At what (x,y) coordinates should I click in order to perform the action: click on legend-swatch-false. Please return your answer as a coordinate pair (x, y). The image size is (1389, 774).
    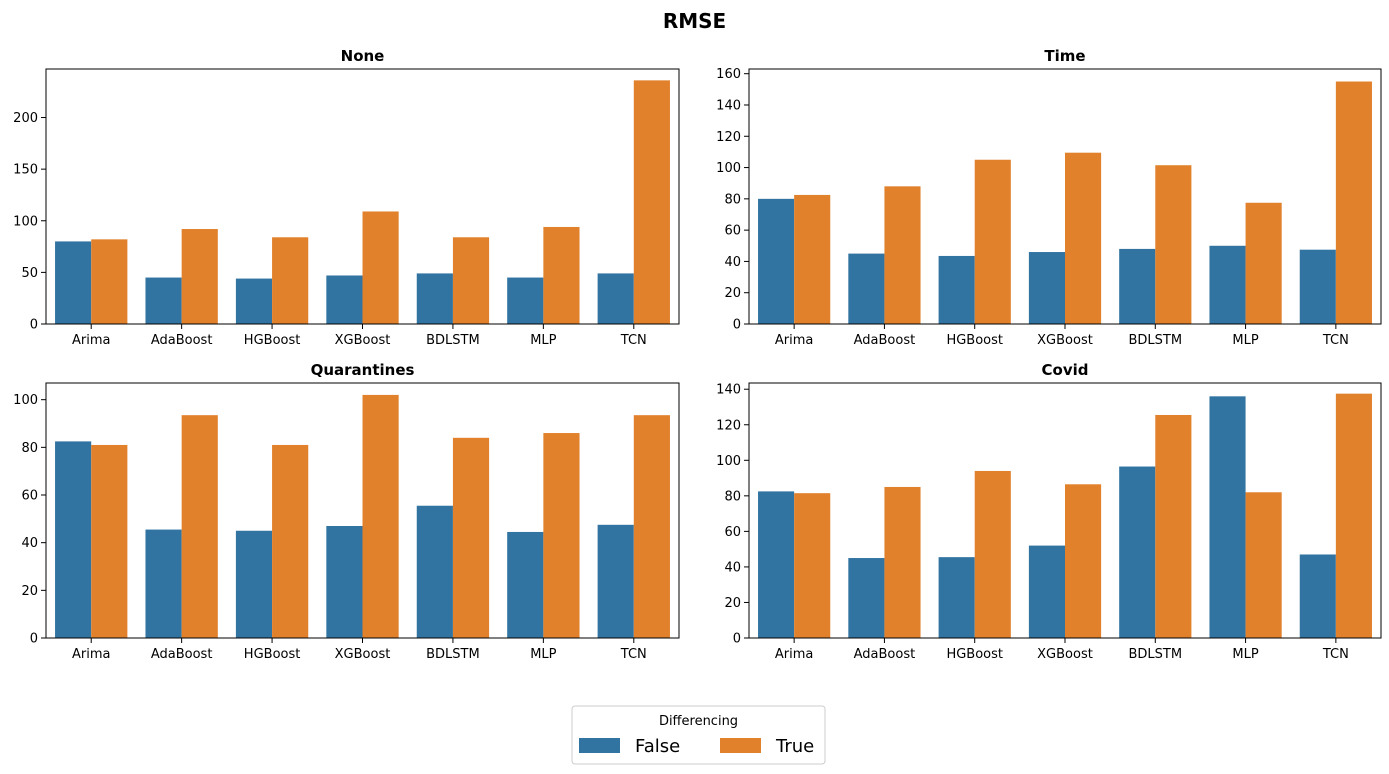
    Looking at the image, I should click on (599, 745).